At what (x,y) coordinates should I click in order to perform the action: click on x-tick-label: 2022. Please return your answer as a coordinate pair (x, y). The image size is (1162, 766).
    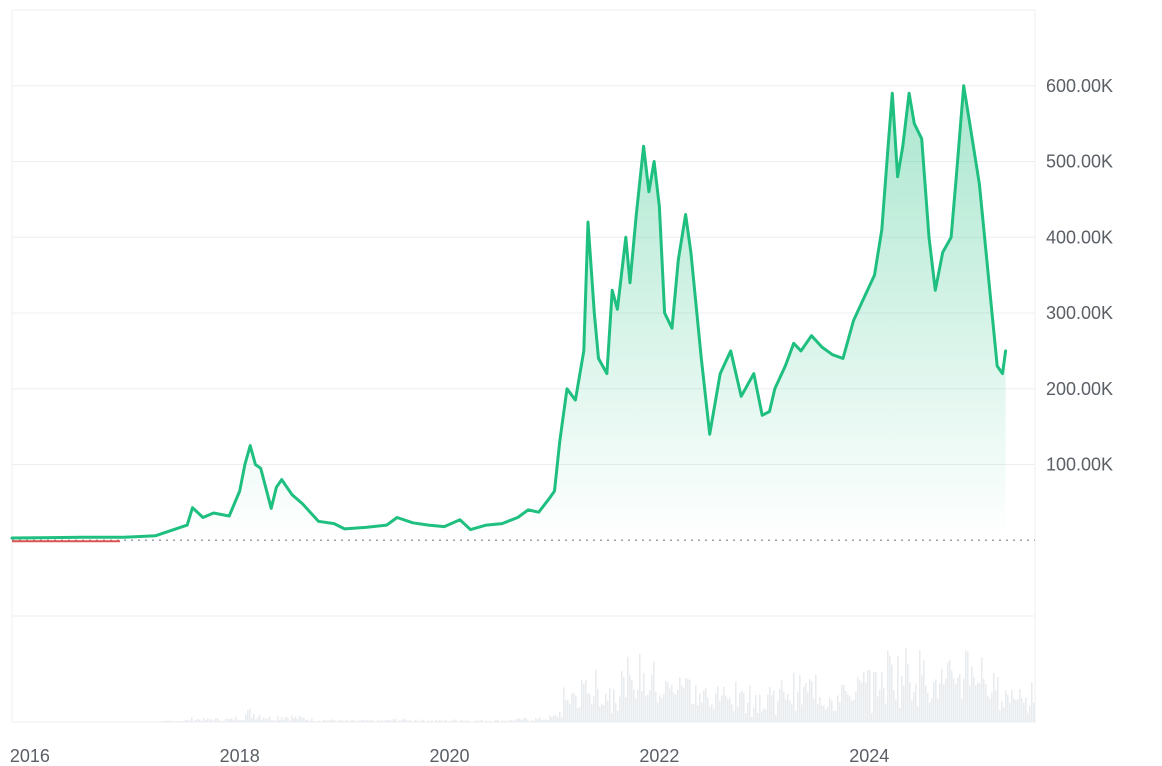
    Looking at the image, I should click on (659, 756).